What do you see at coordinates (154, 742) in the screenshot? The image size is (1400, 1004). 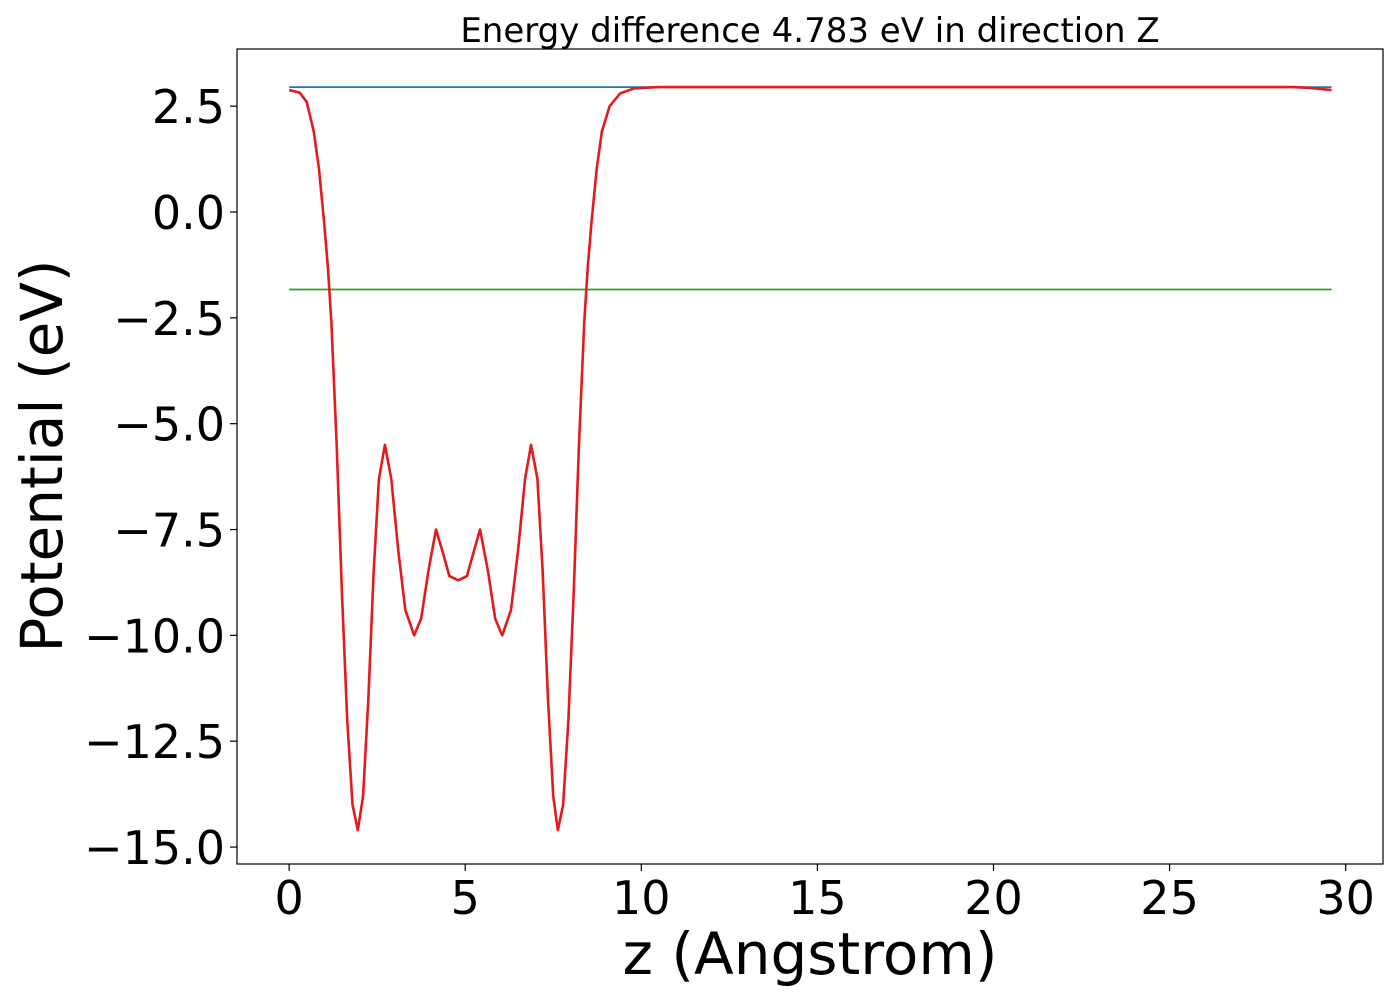 I see `y-tick-label: −12.5` at bounding box center [154, 742].